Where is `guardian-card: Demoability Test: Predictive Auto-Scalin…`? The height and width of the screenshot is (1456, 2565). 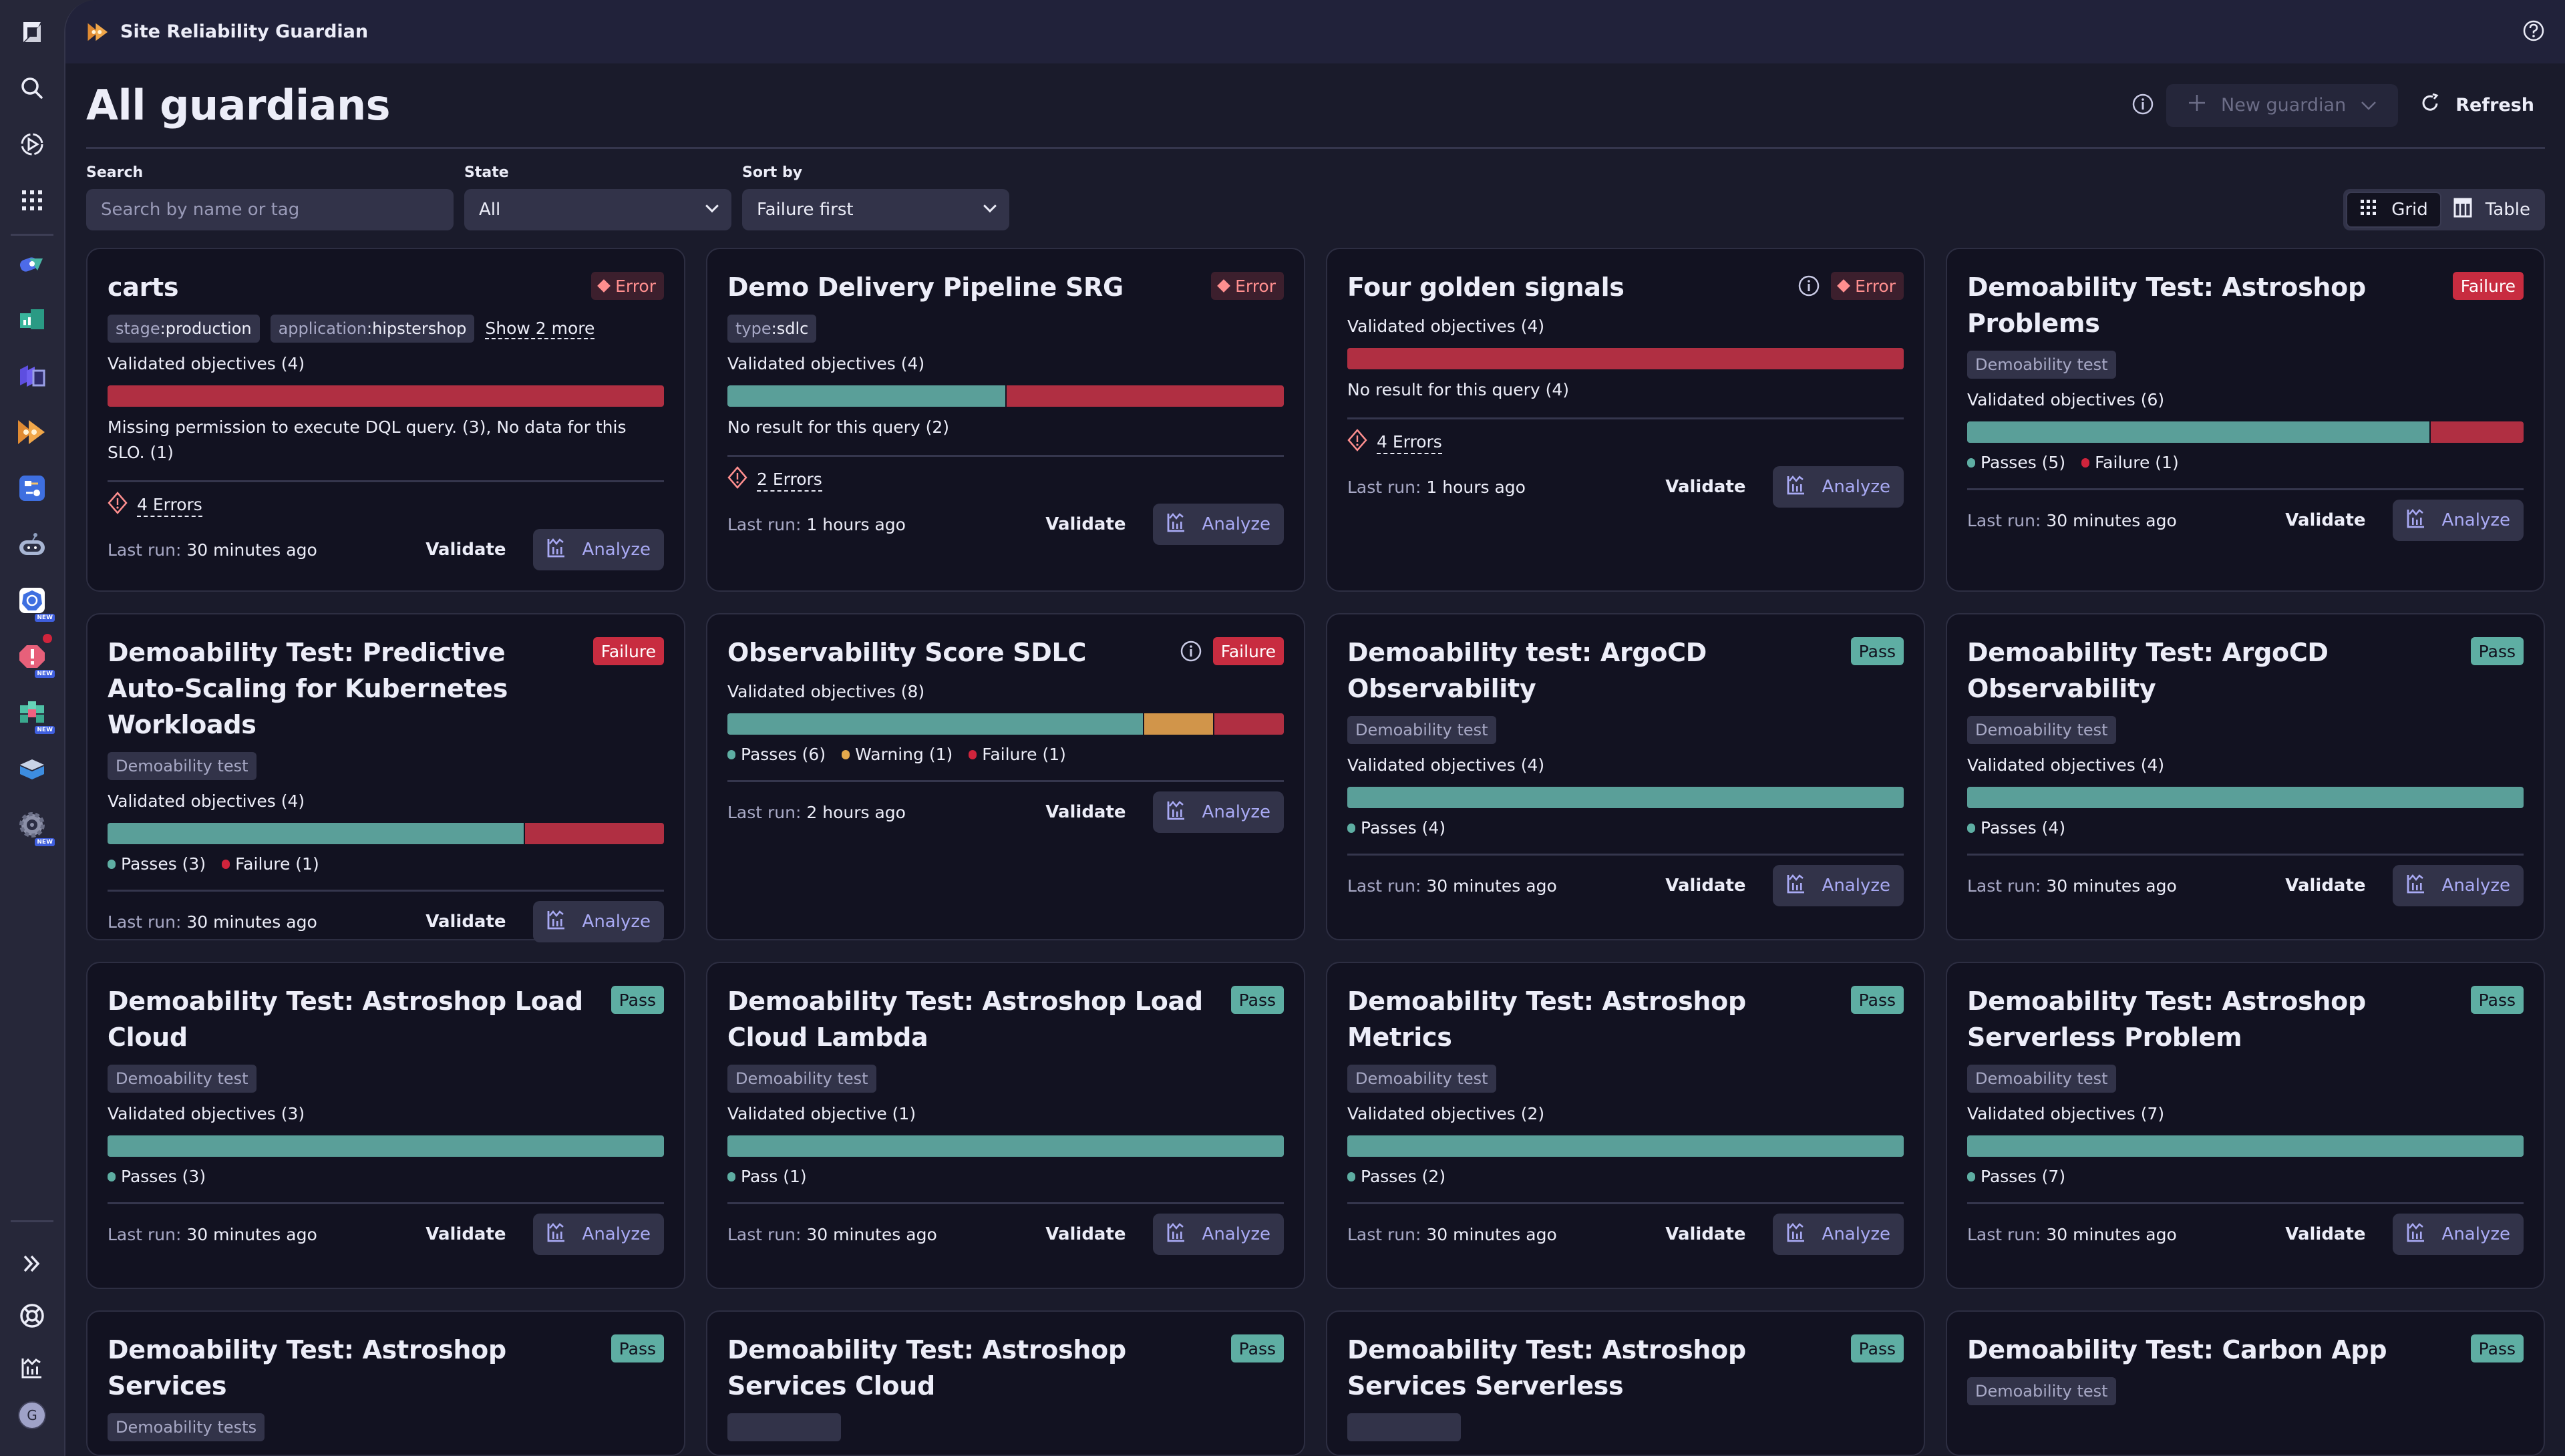 guardian-card: Demoability Test: Predictive Auto-Scalin… is located at coordinates (385, 777).